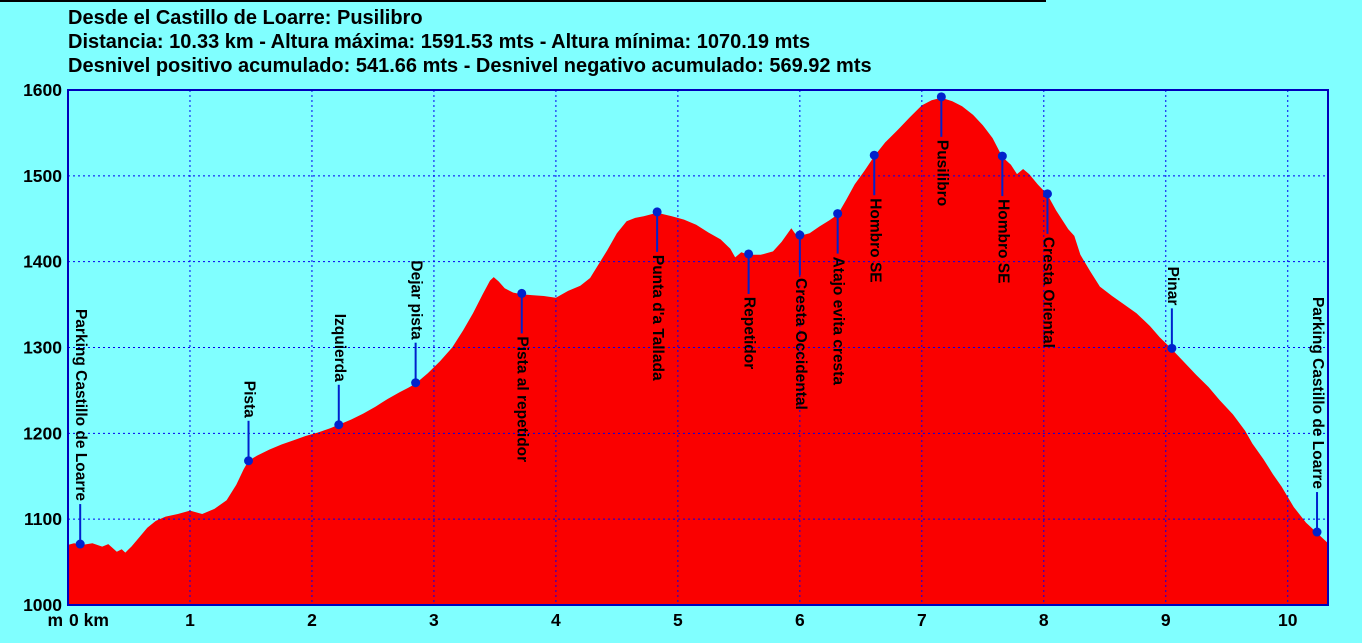  What do you see at coordinates (1166, 620) in the screenshot?
I see `x-tick-label: 9` at bounding box center [1166, 620].